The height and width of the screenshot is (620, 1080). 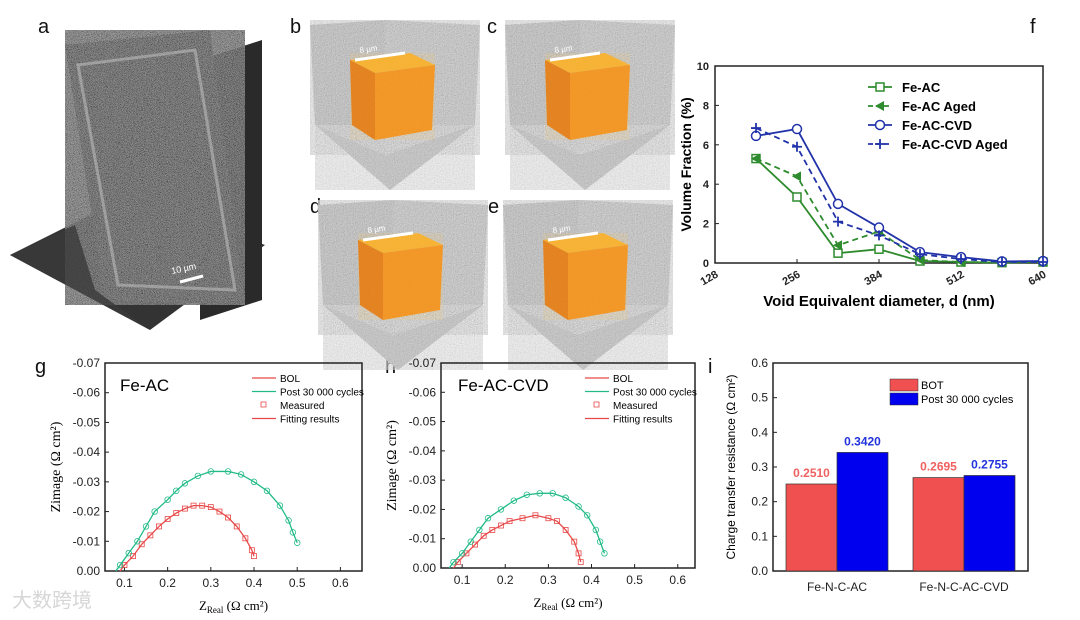 What do you see at coordinates (40, 367) in the screenshot?
I see `panel-label-g: g` at bounding box center [40, 367].